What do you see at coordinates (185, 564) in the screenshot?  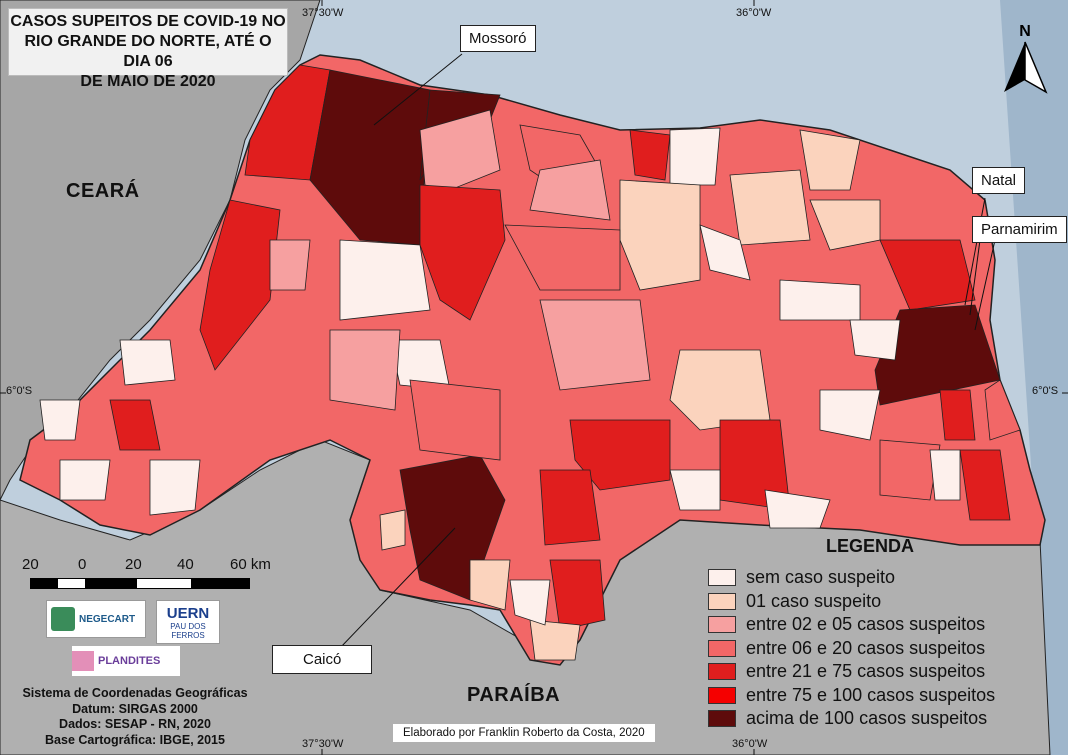 I see `scale-label-3: 40` at bounding box center [185, 564].